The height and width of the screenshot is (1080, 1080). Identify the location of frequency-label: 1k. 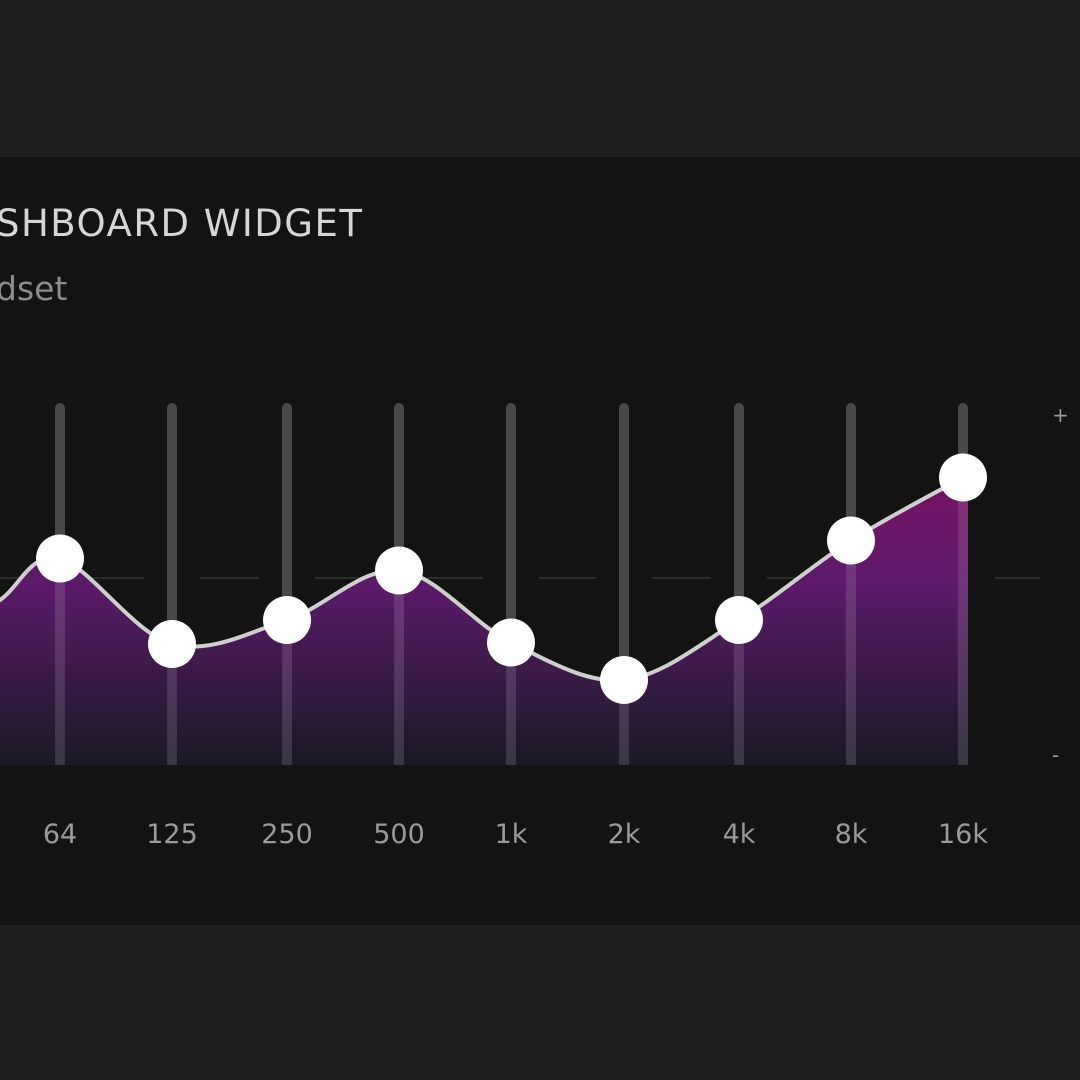
(511, 834).